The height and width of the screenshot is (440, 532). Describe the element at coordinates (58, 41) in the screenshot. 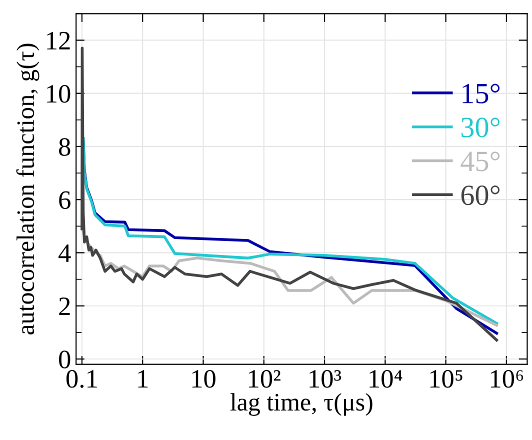

I see `y-tick-label: 12` at that location.